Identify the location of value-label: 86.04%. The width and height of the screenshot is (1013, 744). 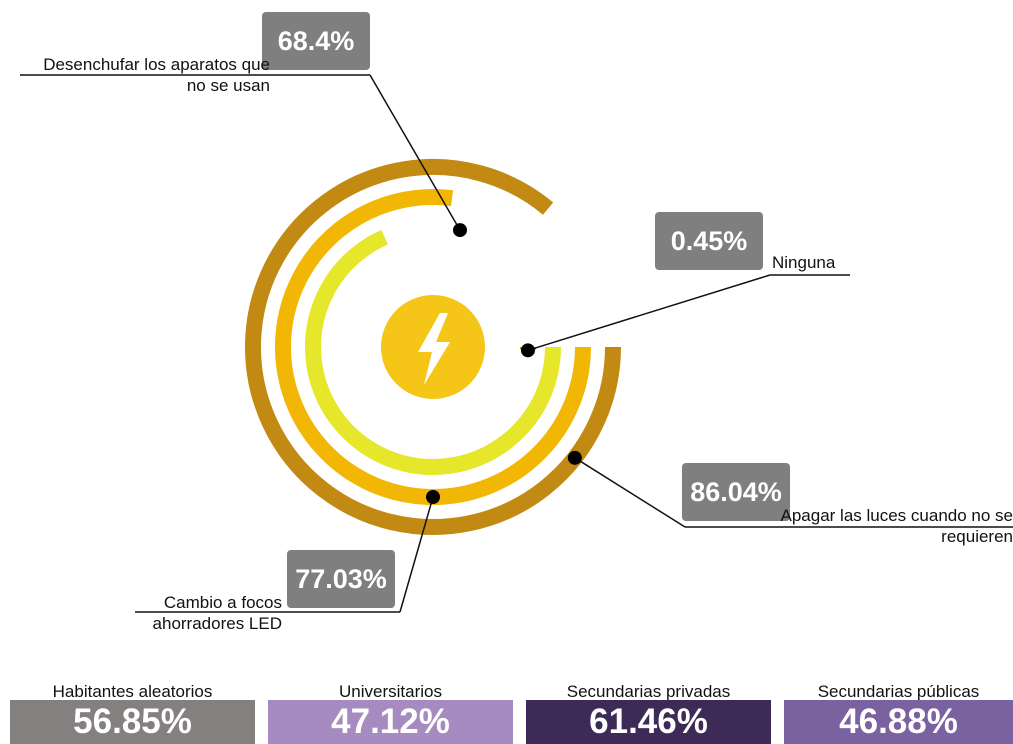
(736, 492).